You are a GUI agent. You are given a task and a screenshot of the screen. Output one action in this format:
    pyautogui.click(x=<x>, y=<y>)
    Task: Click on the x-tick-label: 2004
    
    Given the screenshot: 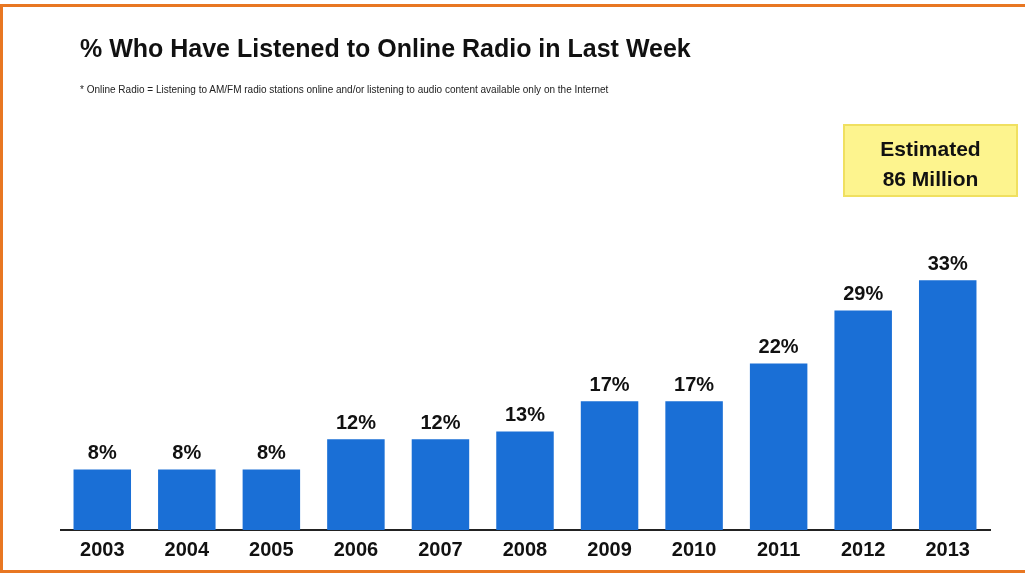 What is the action you would take?
    pyautogui.click(x=187, y=548)
    